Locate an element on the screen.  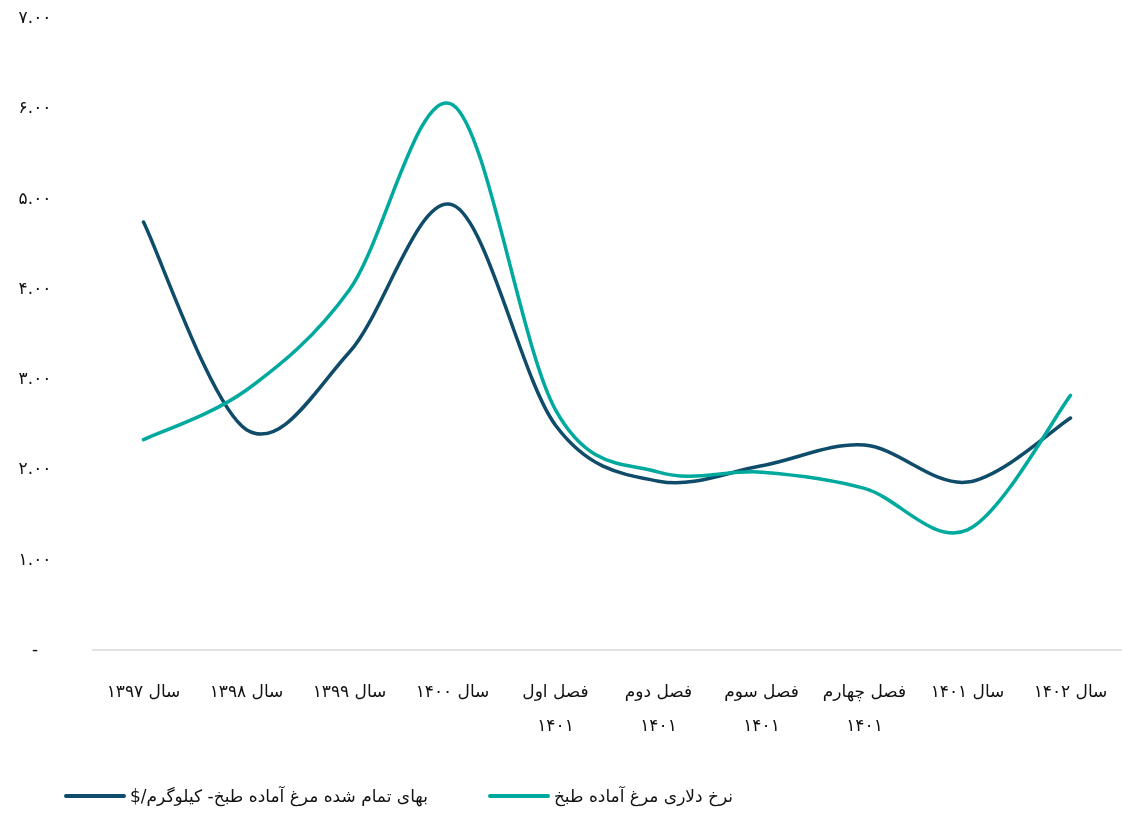
y-tick-label: - is located at coordinates (35, 649).